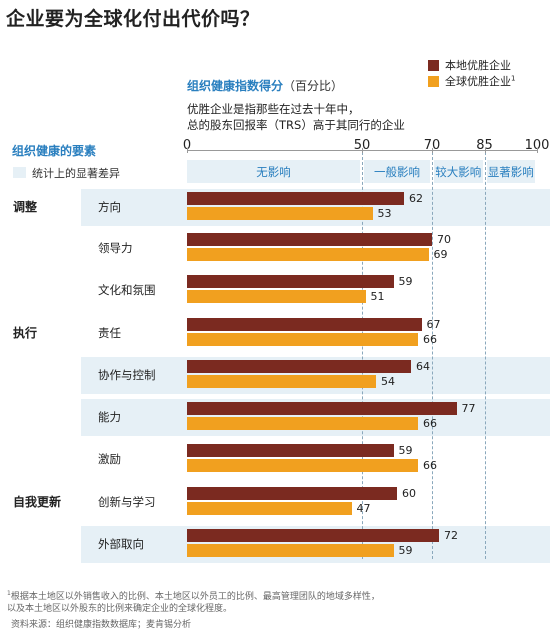 Image resolution: width=550 pixels, height=639 pixels. Describe the element at coordinates (362, 145) in the screenshot. I see `x-tick-label: 50` at that location.